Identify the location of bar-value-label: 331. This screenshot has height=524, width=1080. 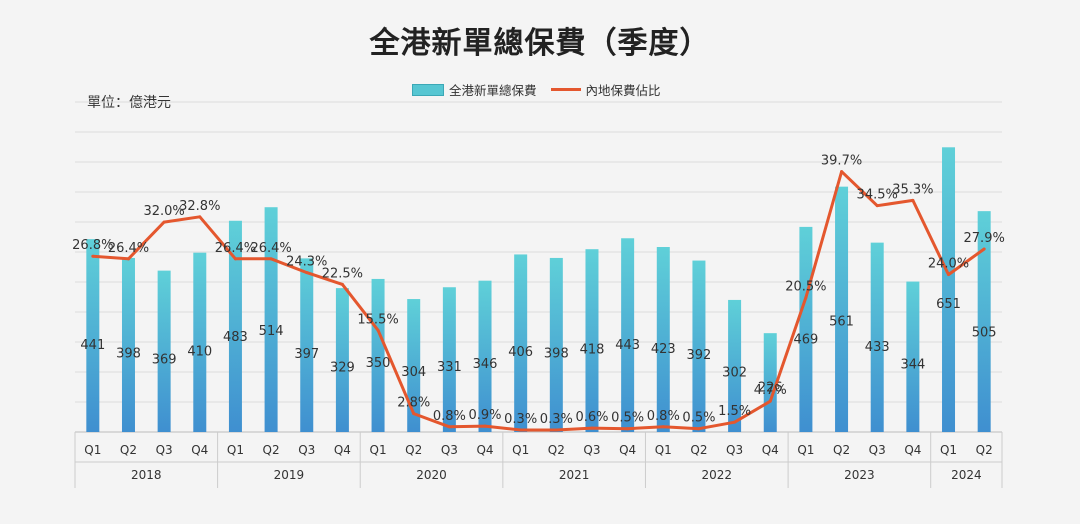
(449, 367).